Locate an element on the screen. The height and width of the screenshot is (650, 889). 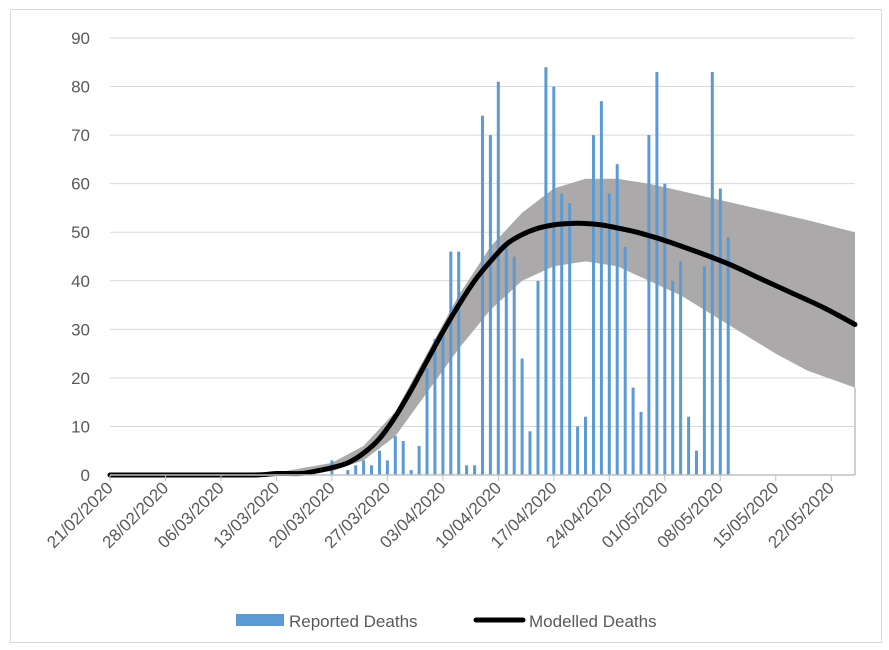
legend-label-modelled-deaths: Modelled Deaths is located at coordinates (593, 621).